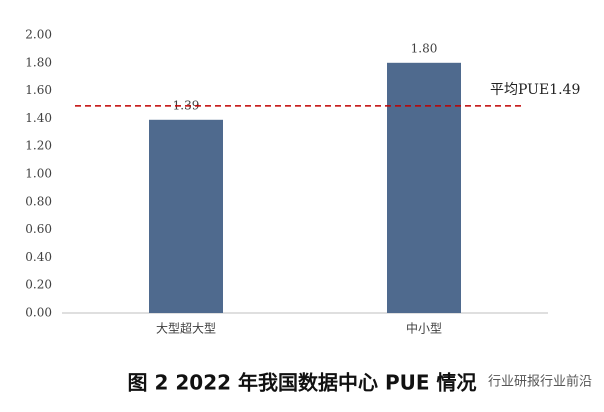  I want to click on y-tick-label: 0.00, so click(38, 313).